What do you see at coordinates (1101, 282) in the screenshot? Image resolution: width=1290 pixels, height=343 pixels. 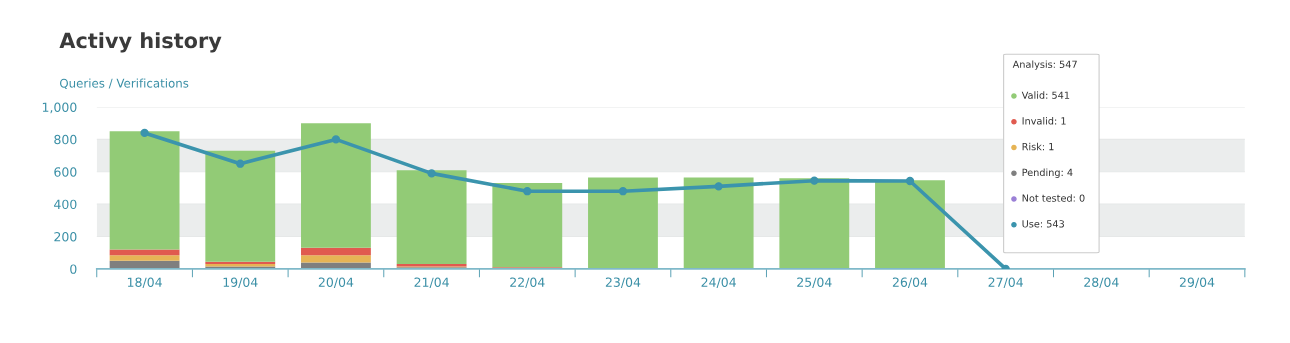 I see `x-tick-label: 28/04` at bounding box center [1101, 282].